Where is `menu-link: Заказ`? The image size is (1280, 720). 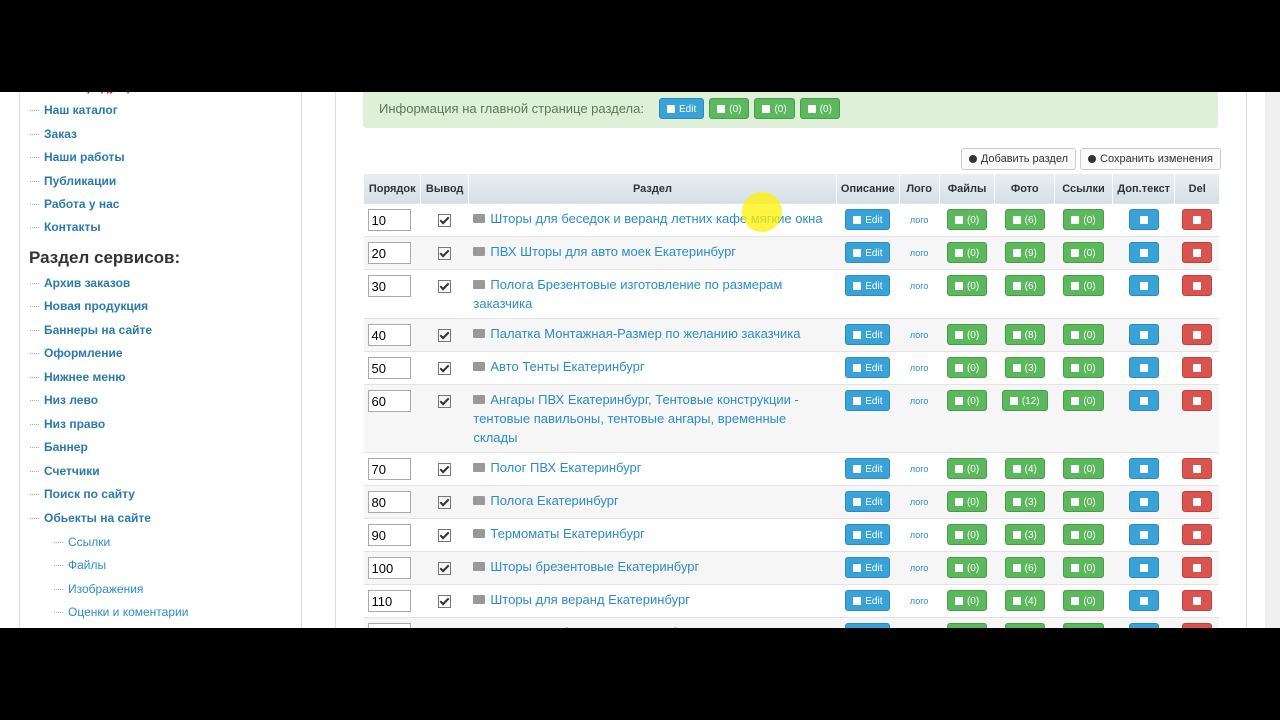 menu-link: Заказ is located at coordinates (53, 133).